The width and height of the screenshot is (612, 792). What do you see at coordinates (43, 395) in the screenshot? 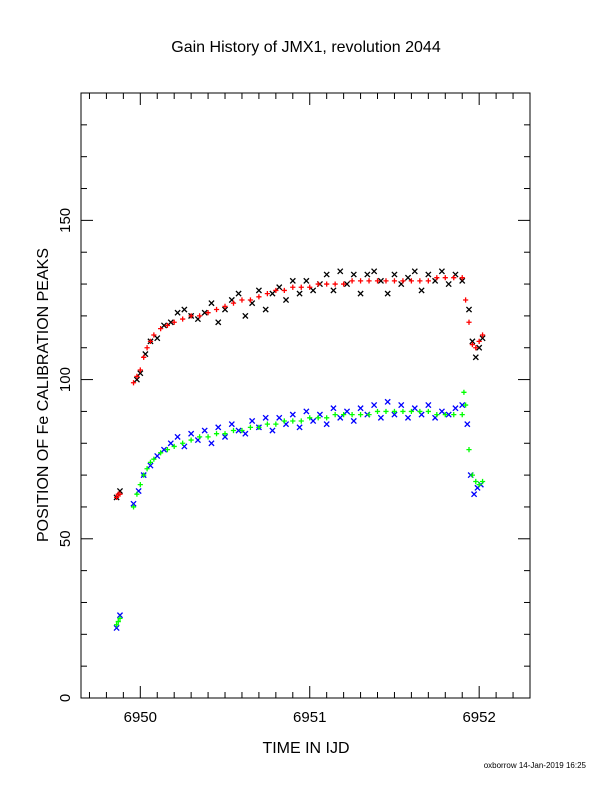
I see `y-axis-label: POSITION OF Fe CALIBRATION PEAKS` at bounding box center [43, 395].